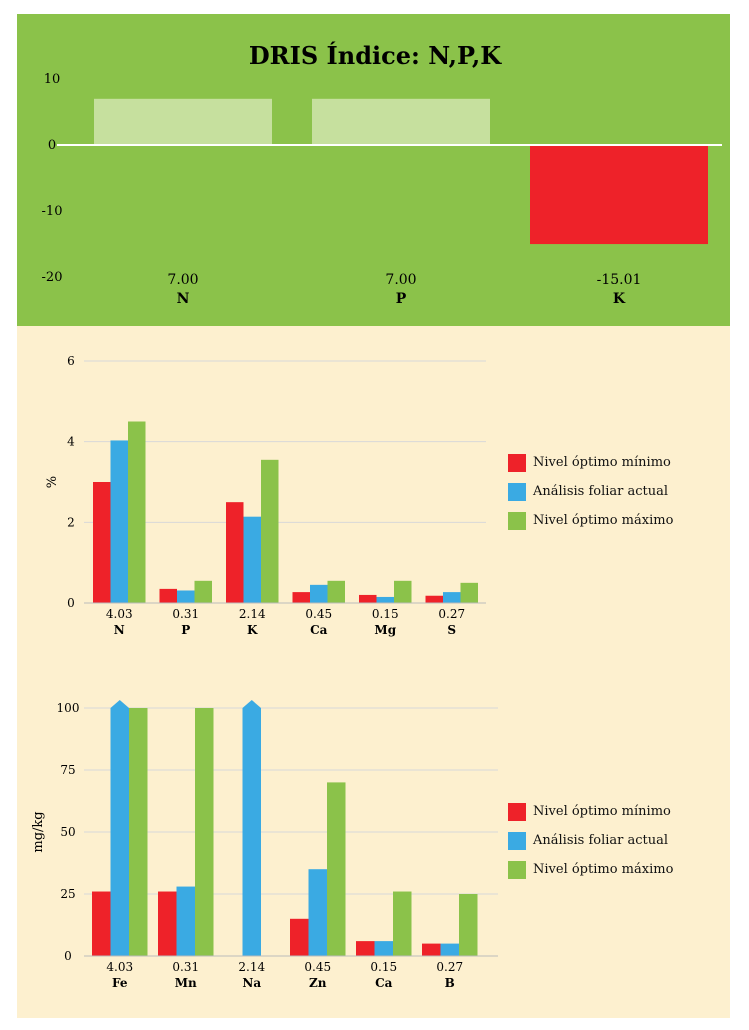 This screenshot has width=749, height=1030. I want to click on bar-K-max, so click(270, 531).